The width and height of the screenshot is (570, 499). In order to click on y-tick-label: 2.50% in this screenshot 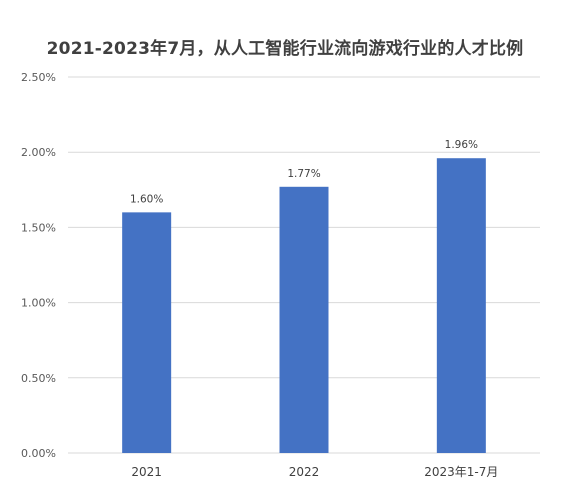, I will do `click(38, 77)`.